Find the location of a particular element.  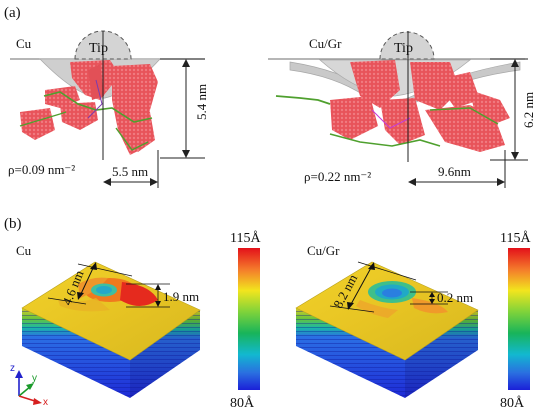

panel-b-label: (b) is located at coordinates (13, 224).